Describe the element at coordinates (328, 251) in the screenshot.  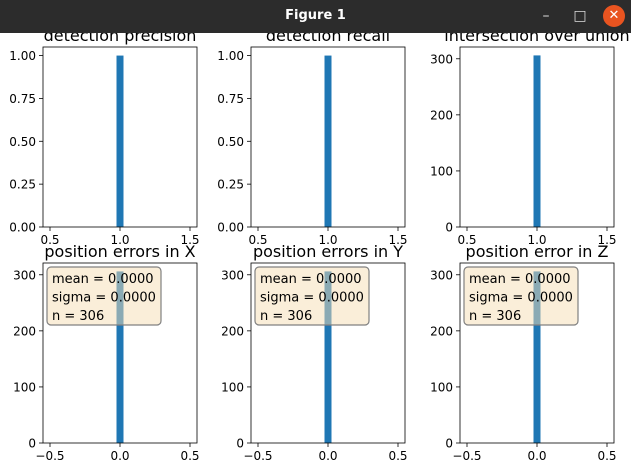
I see `subplot-title: position errors in Y` at that location.